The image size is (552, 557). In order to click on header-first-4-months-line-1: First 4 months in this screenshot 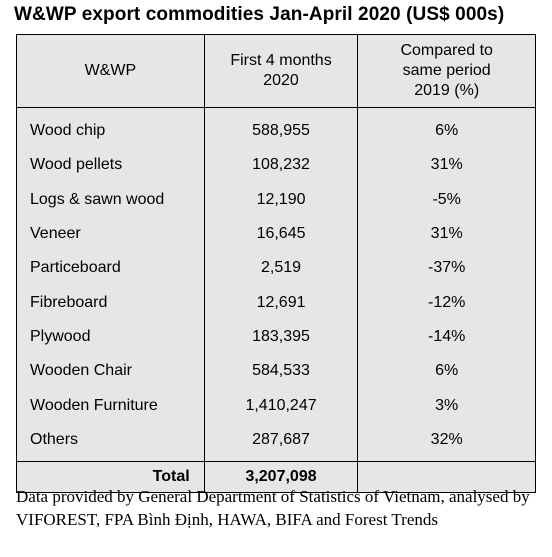, I will do `click(281, 60)`.